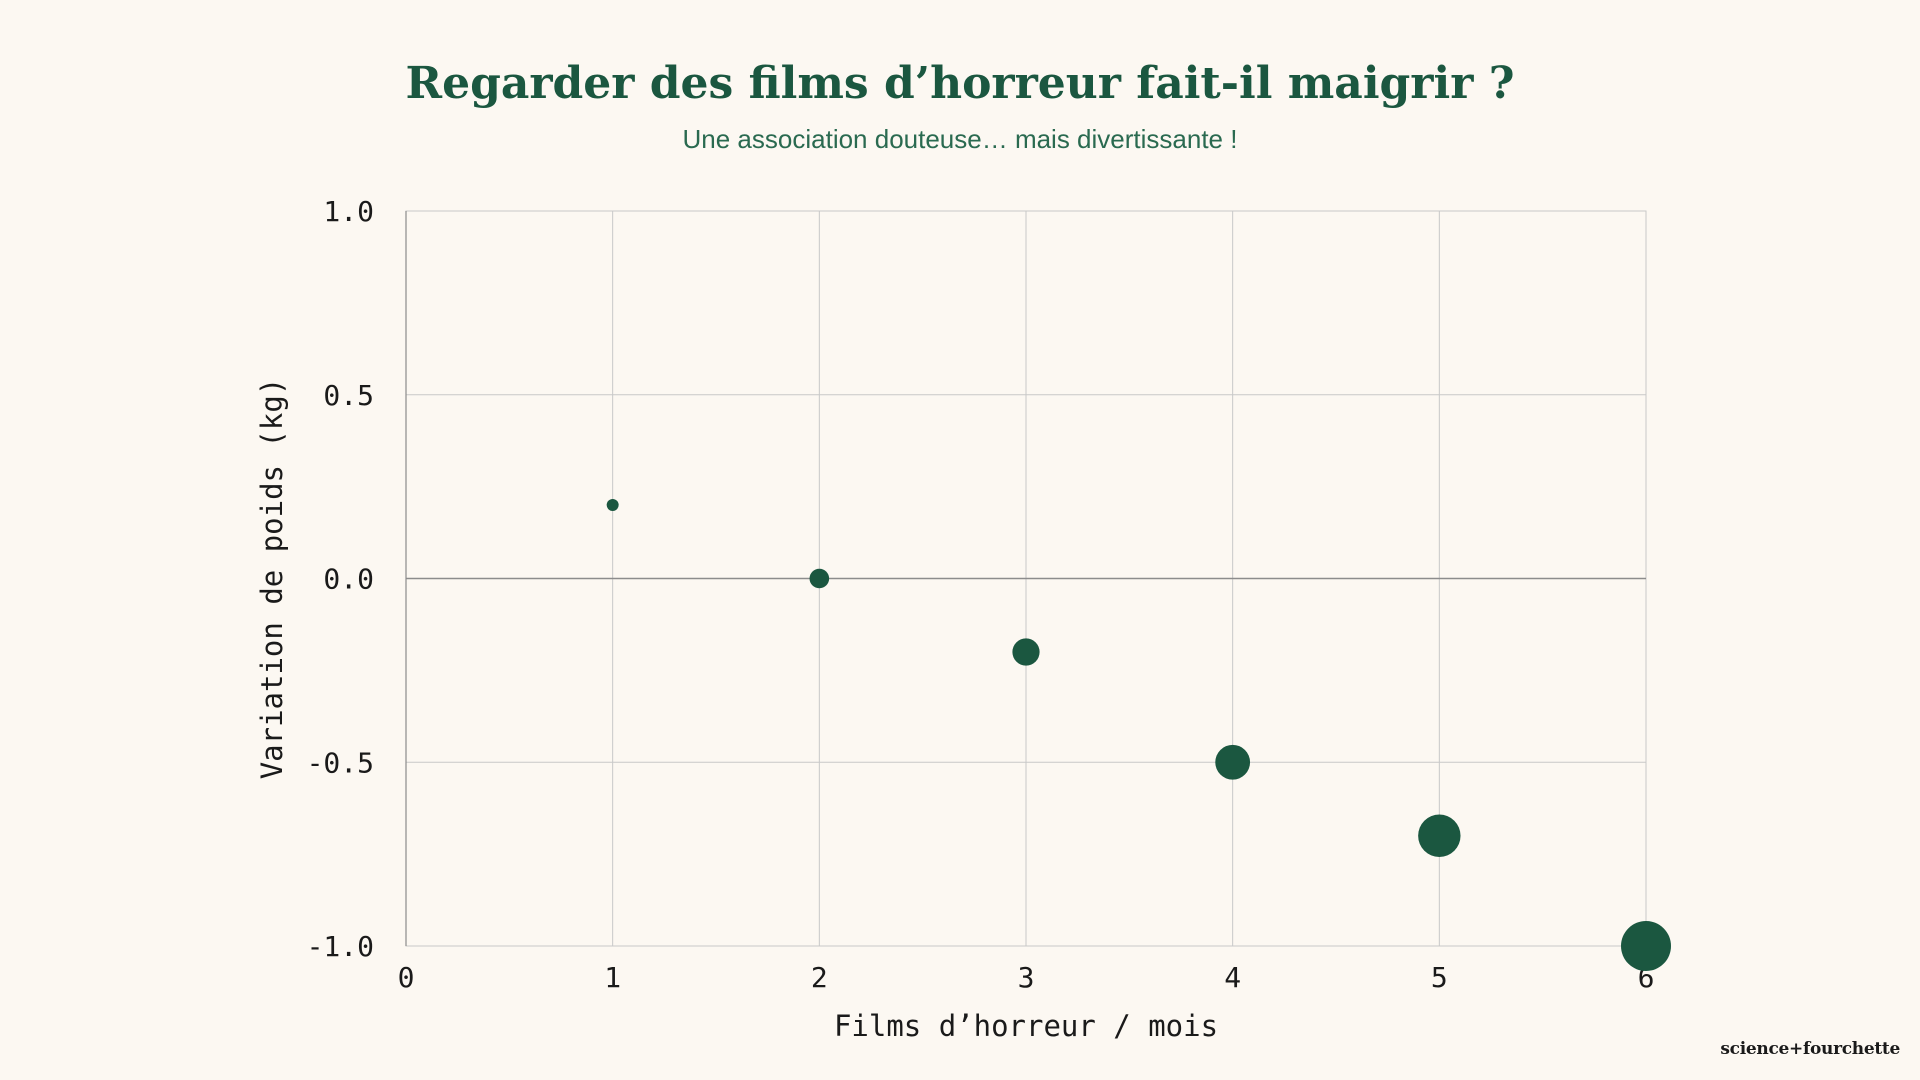 The height and width of the screenshot is (1080, 1920). I want to click on y-tick-label: -0.5, so click(340, 762).